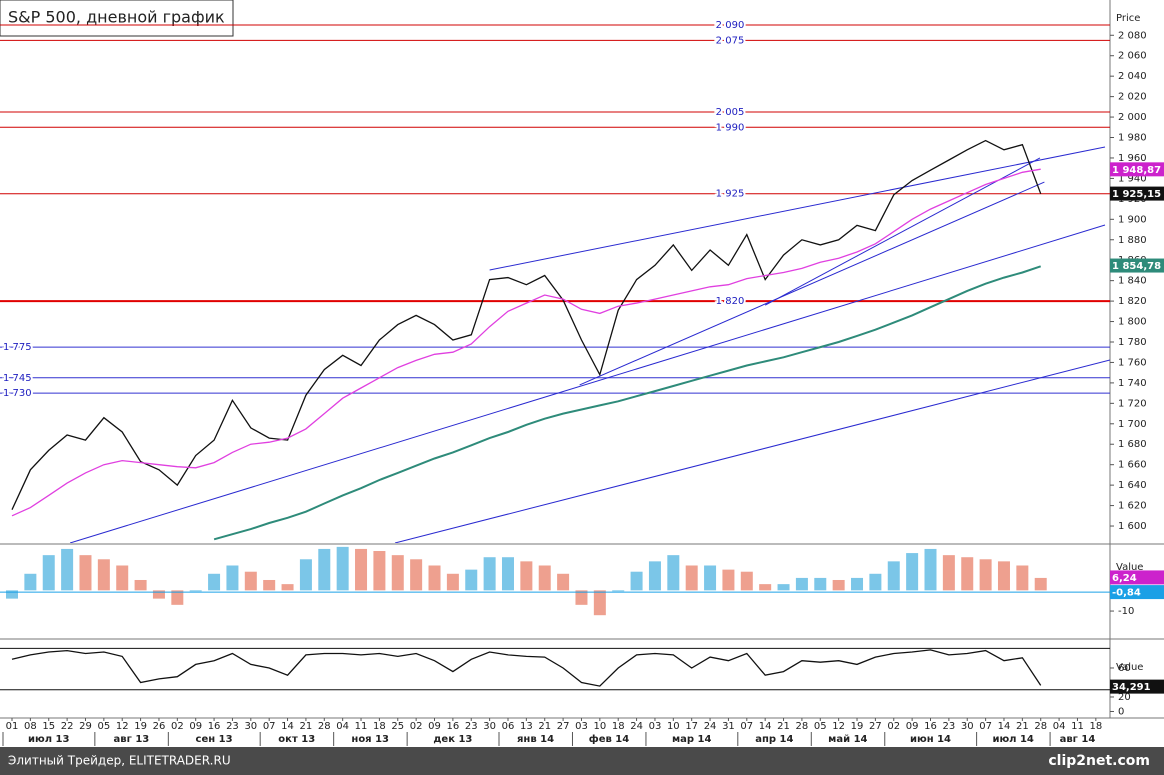 Image resolution: width=1164 pixels, height=775 pixels. Describe the element at coordinates (985, 726) in the screenshot. I see `x-tick-label: 07` at that location.